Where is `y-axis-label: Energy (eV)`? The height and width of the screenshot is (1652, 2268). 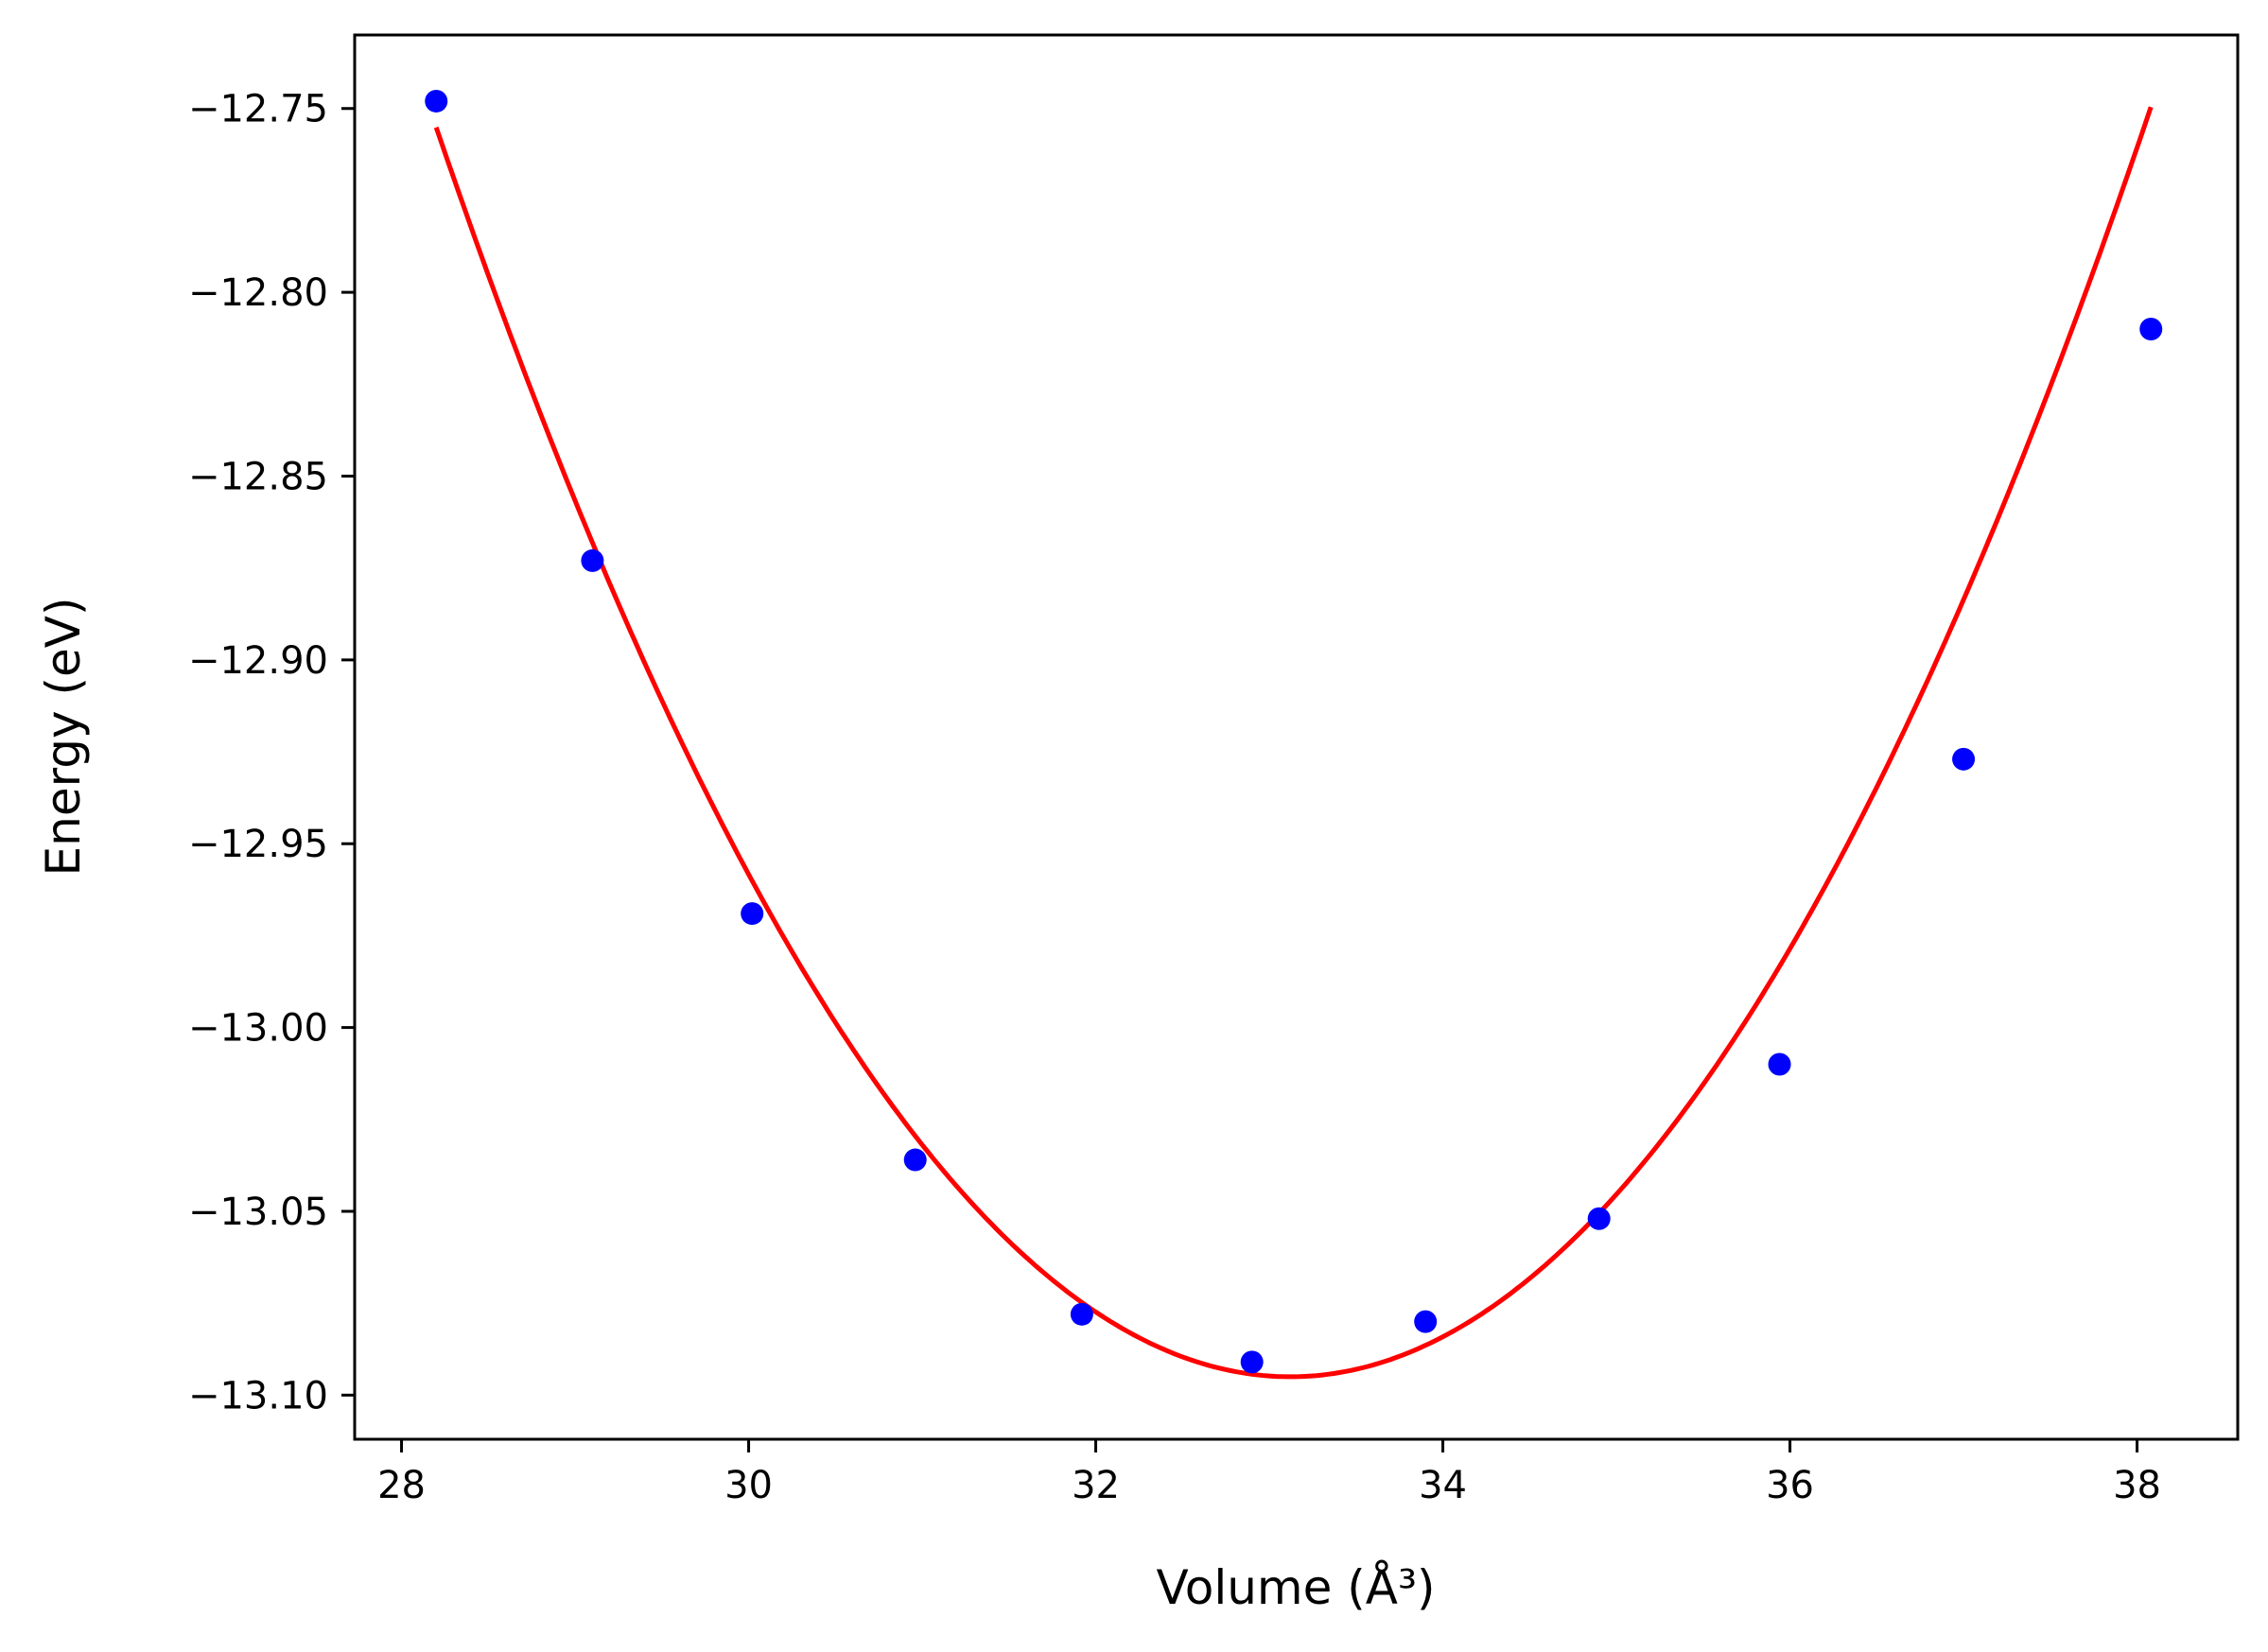 y-axis-label: Energy (eV) is located at coordinates (63, 738).